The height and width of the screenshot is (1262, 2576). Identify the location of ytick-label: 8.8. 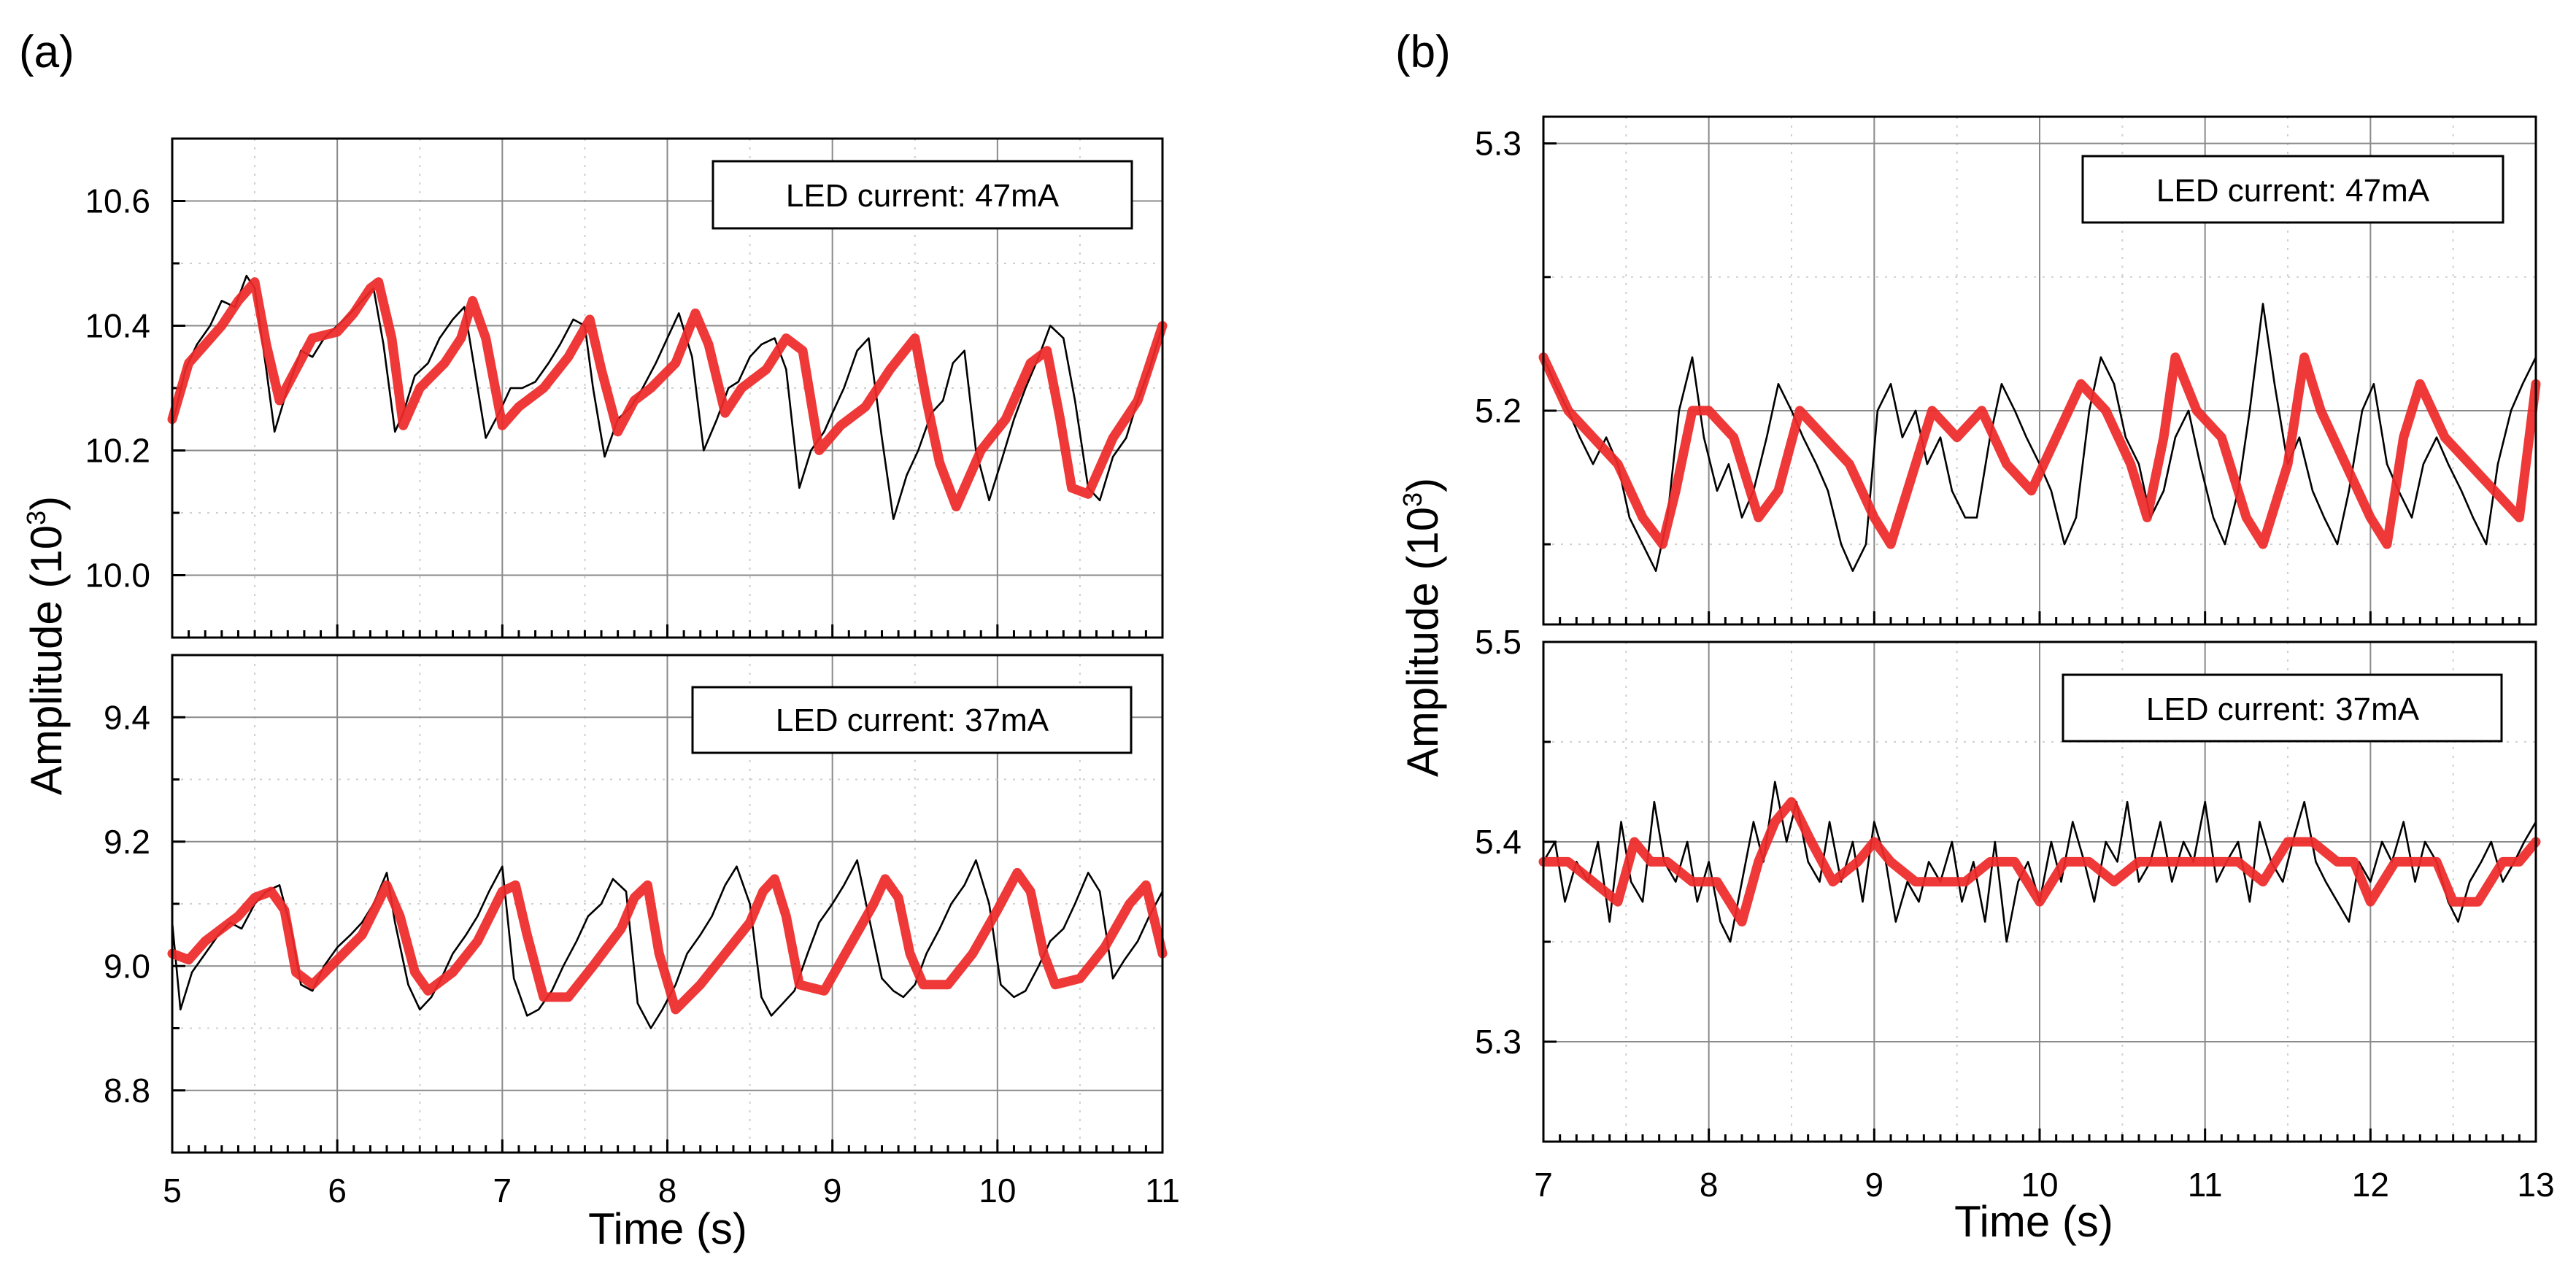
(127, 1091).